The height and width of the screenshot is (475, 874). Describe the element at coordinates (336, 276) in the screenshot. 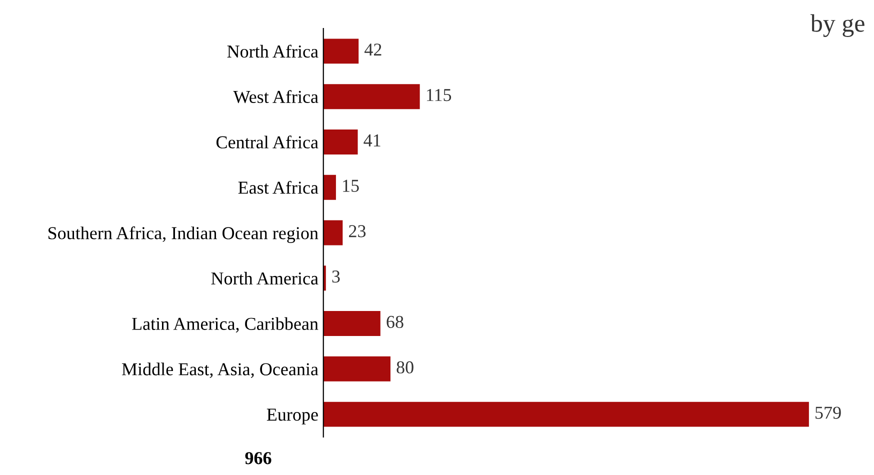

I see `data-label: 3` at that location.